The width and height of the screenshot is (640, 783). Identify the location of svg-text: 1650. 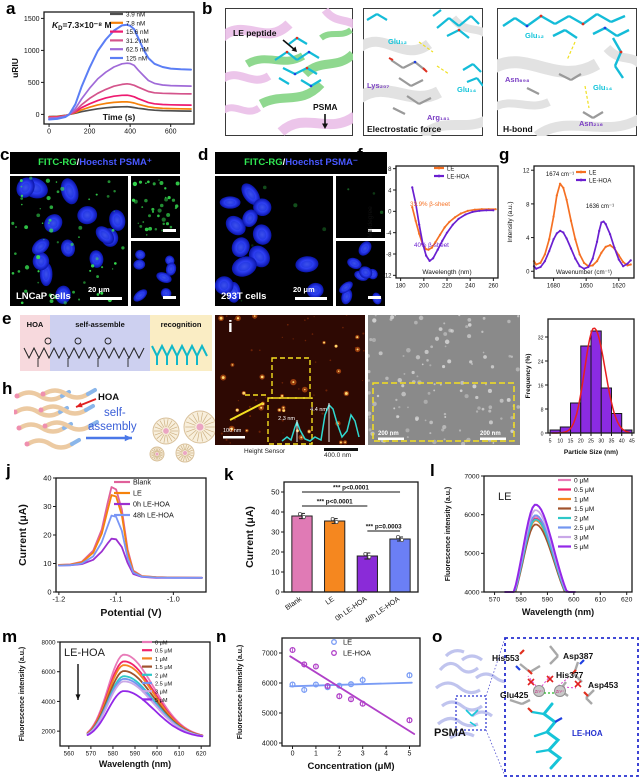
(586, 287).